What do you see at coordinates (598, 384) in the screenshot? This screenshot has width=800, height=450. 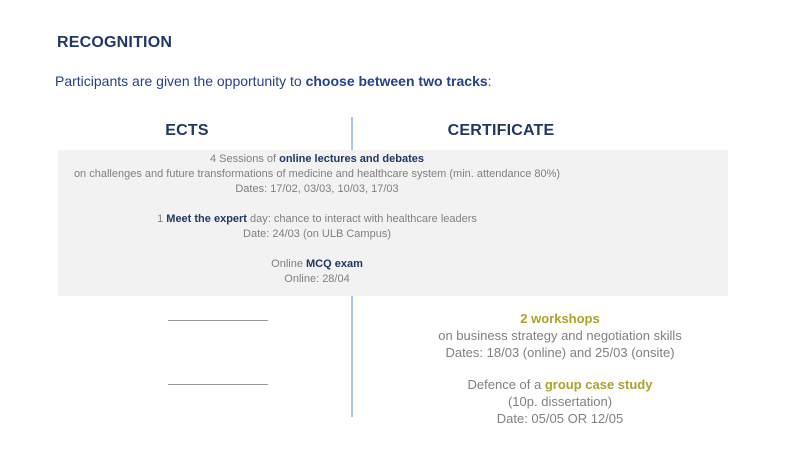 I see `case-study-bold: group case study` at bounding box center [598, 384].